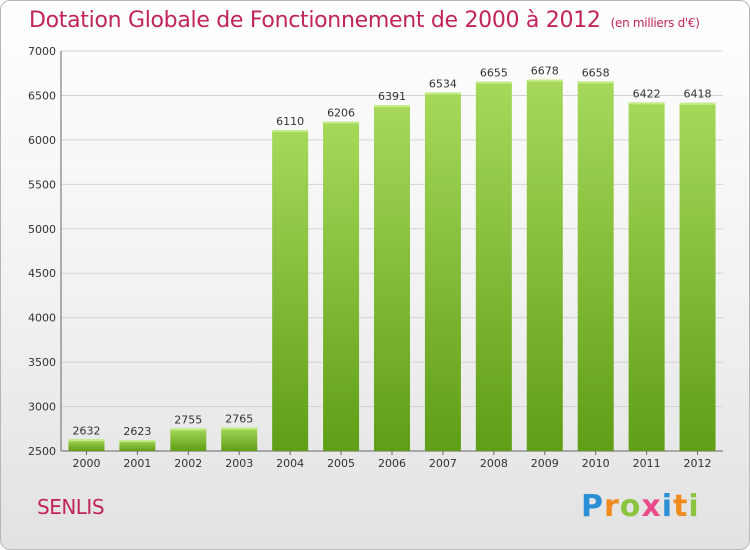  I want to click on logo-letter: r, so click(612, 506).